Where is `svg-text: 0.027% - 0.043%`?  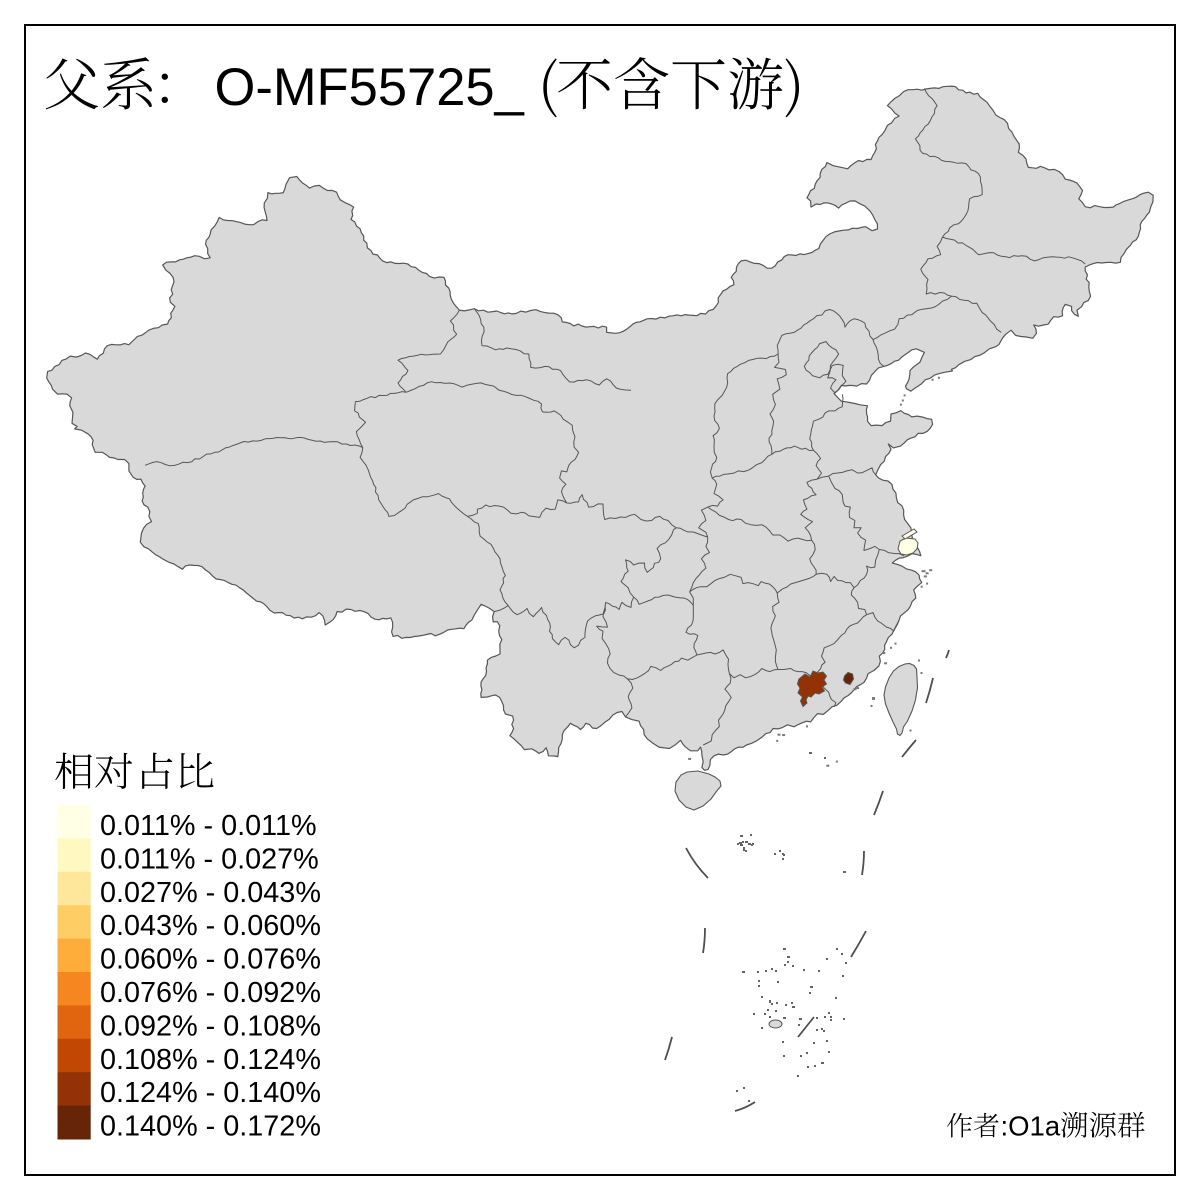 svg-text: 0.027% - 0.043% is located at coordinates (210, 893).